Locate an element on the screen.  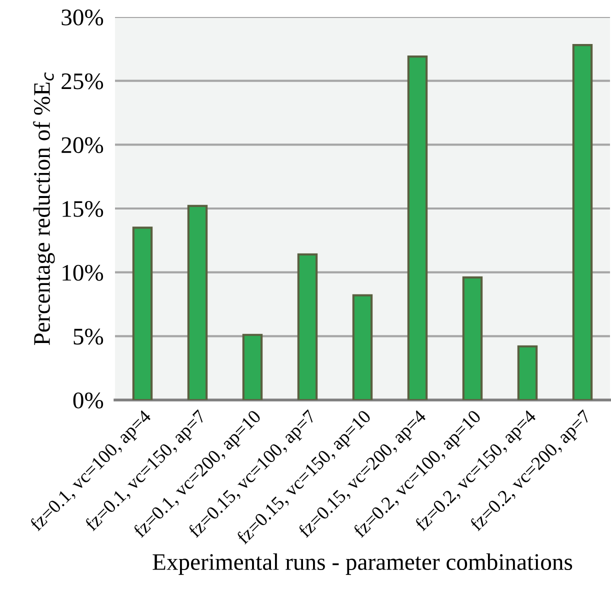
y-tick-label: 10% is located at coordinates (83, 272).